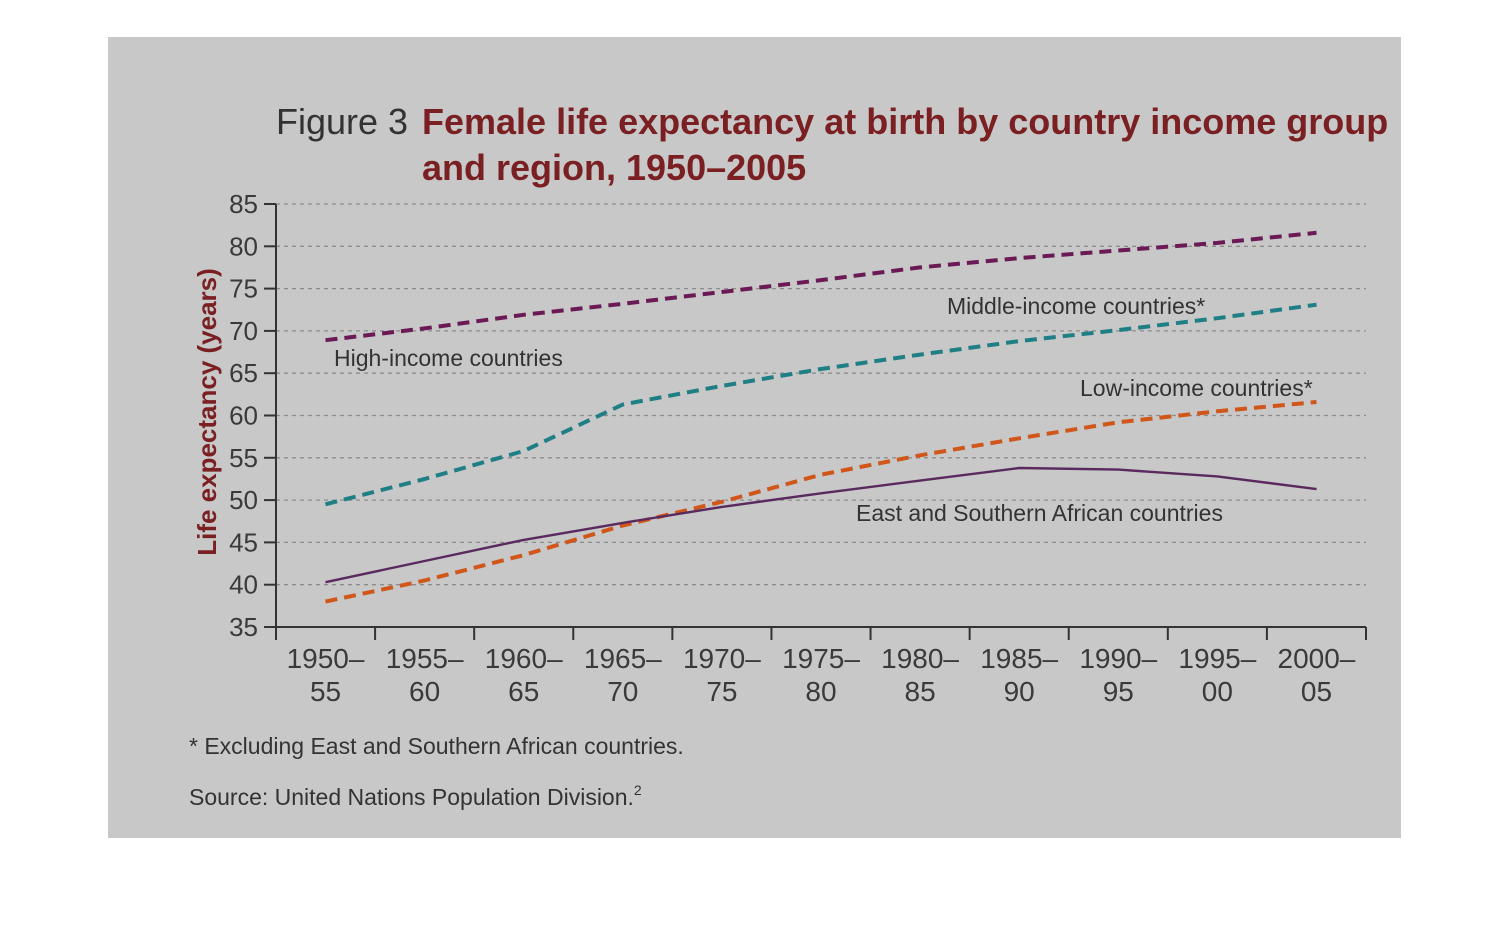  Describe the element at coordinates (722, 675) in the screenshot. I see `x-tick-label-4: 1970– 75` at that location.